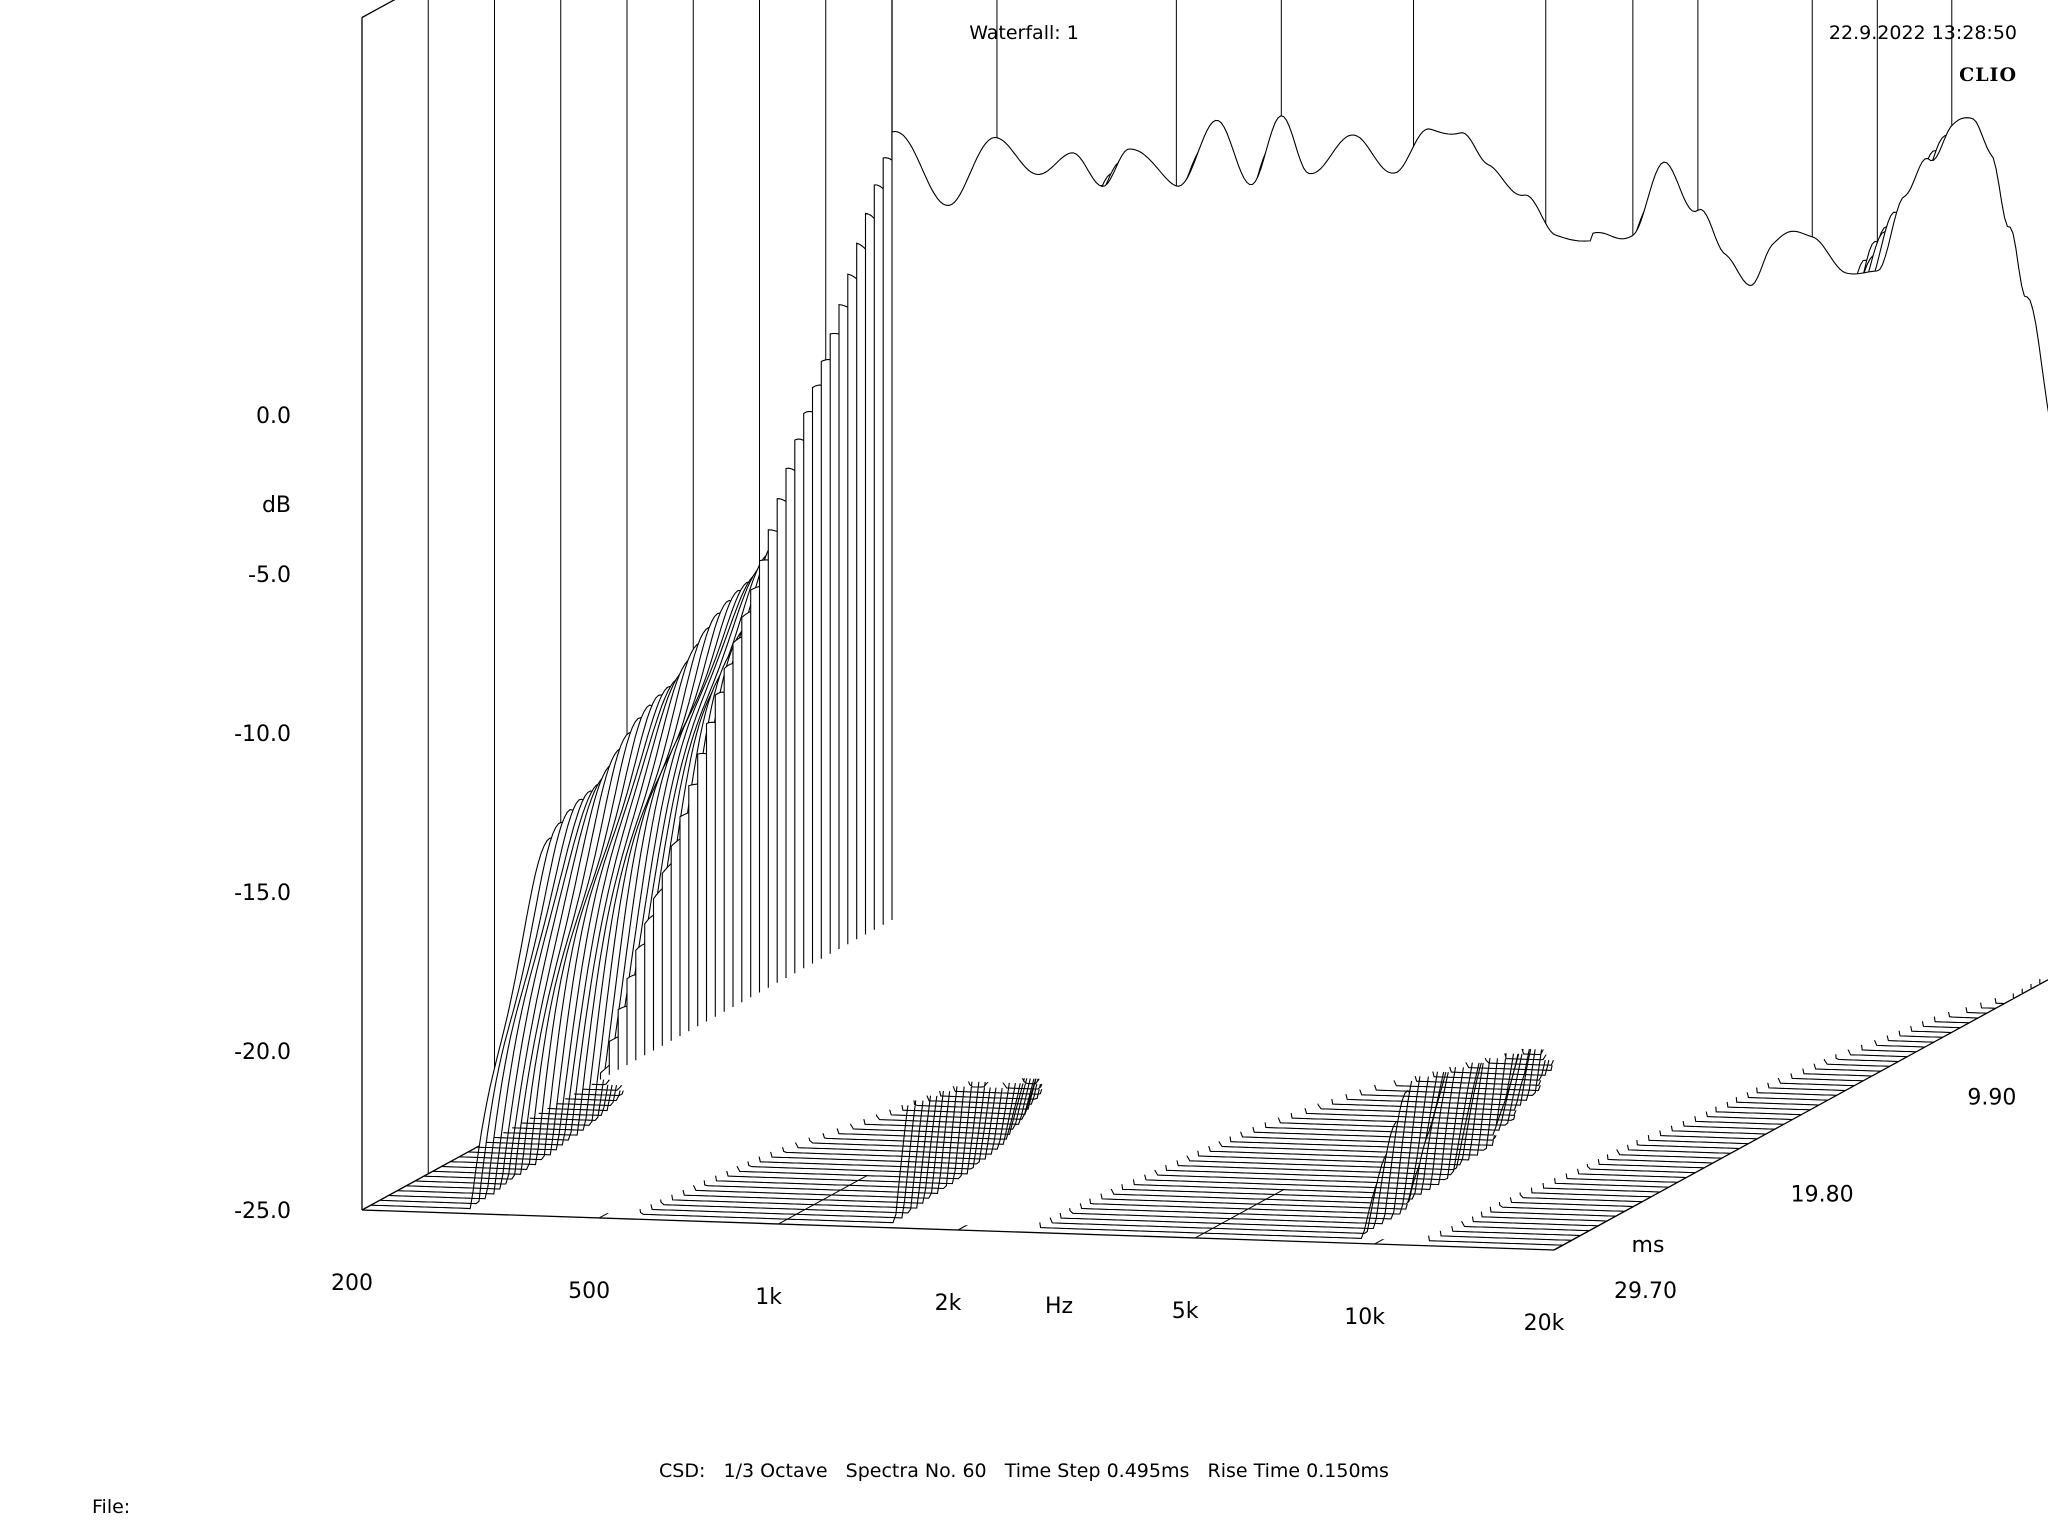 This screenshot has width=2048, height=1536. What do you see at coordinates (768, 1297) in the screenshot?
I see `x-tick-label: 1k` at bounding box center [768, 1297].